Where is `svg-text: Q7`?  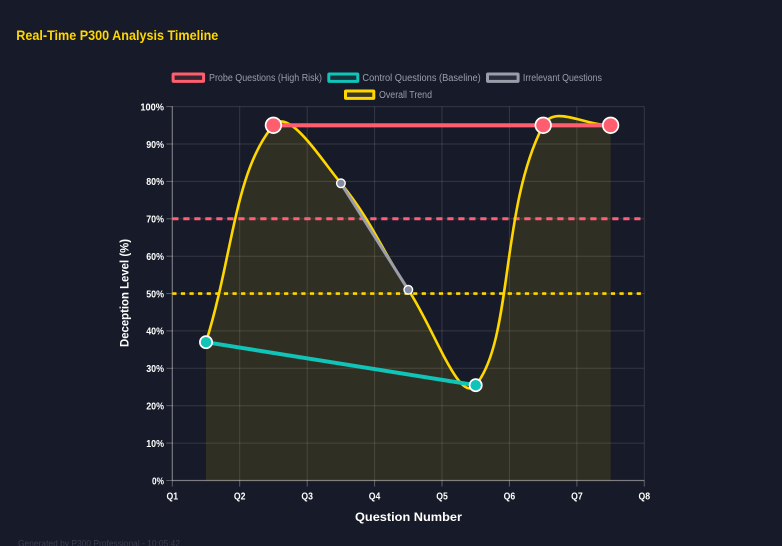 svg-text: Q7 is located at coordinates (577, 496).